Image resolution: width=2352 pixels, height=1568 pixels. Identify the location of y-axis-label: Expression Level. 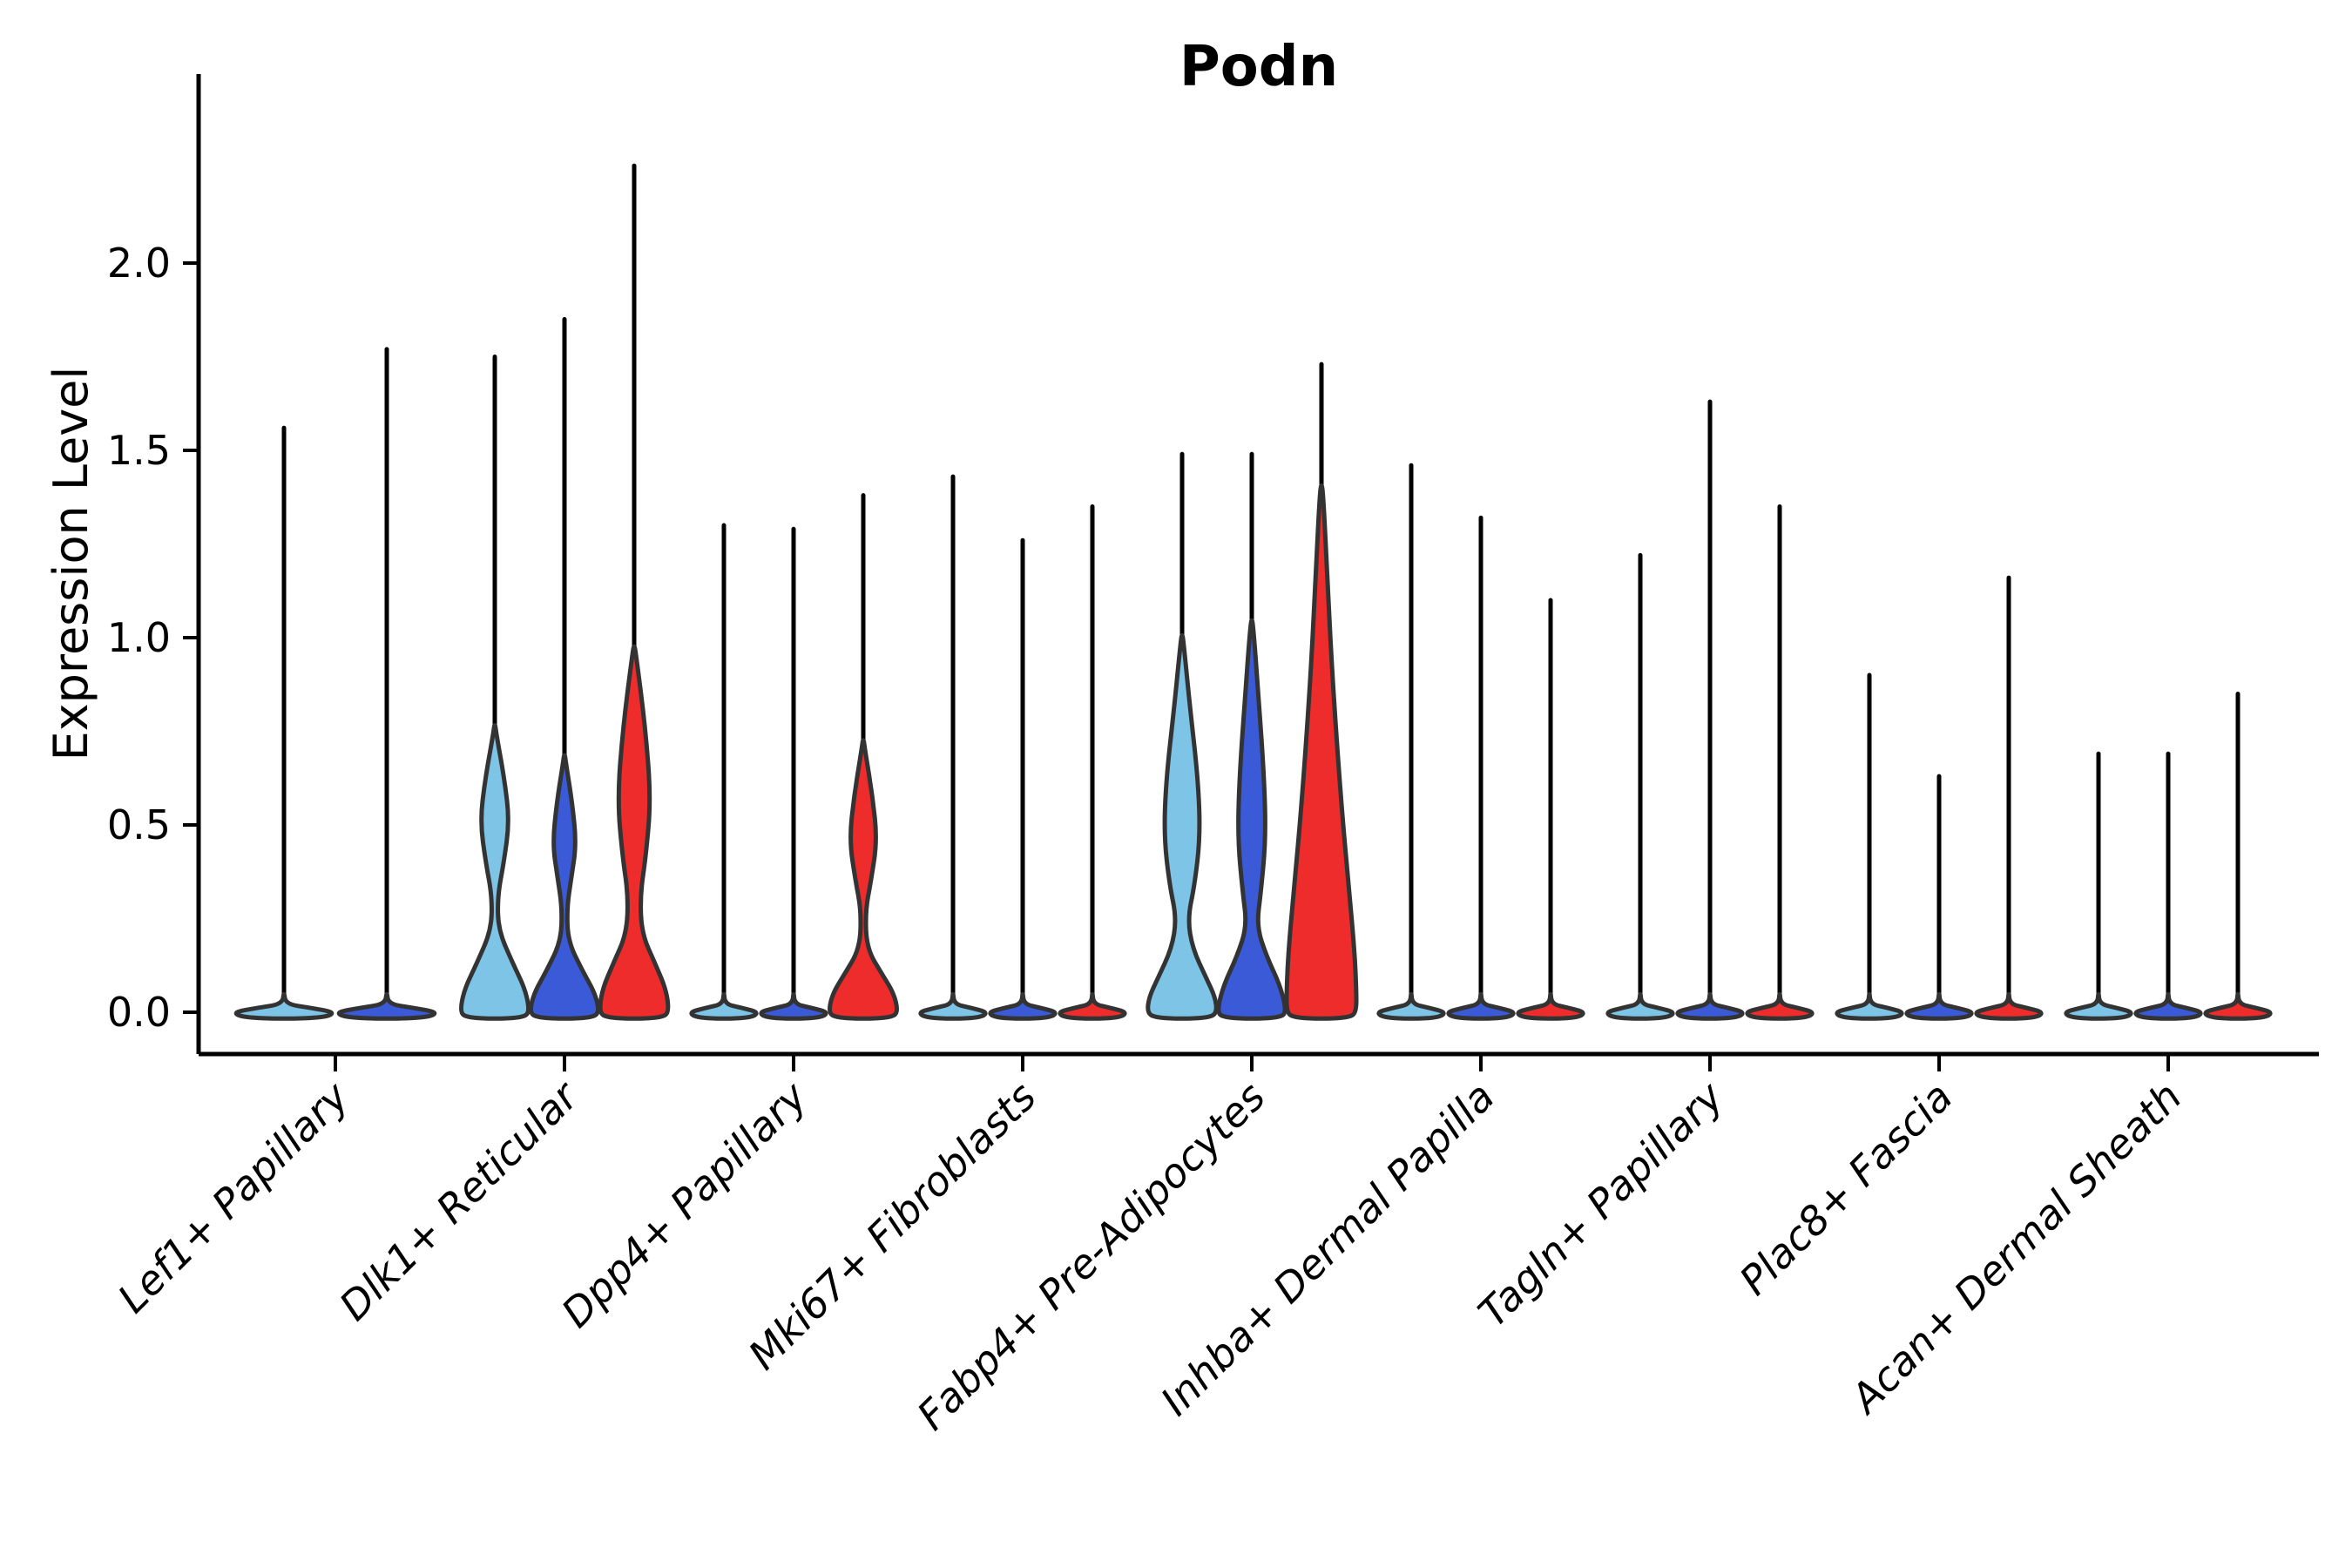
(71, 564).